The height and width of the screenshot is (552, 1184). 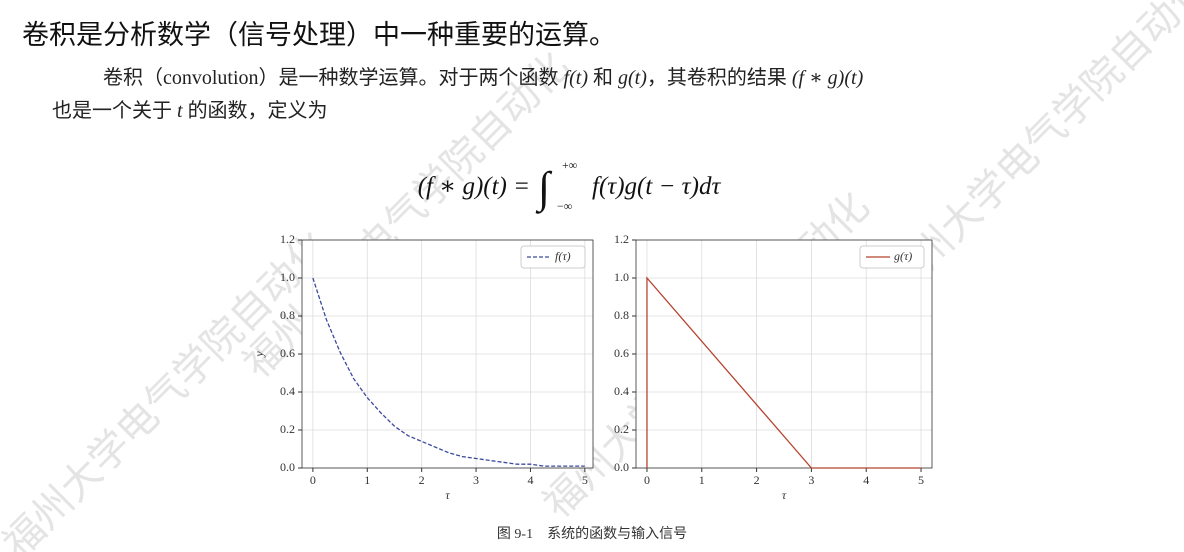 What do you see at coordinates (333, 77) in the screenshot?
I see `text-run: 卷积（convolution）是一种数学运算。对于两个函数` at bounding box center [333, 77].